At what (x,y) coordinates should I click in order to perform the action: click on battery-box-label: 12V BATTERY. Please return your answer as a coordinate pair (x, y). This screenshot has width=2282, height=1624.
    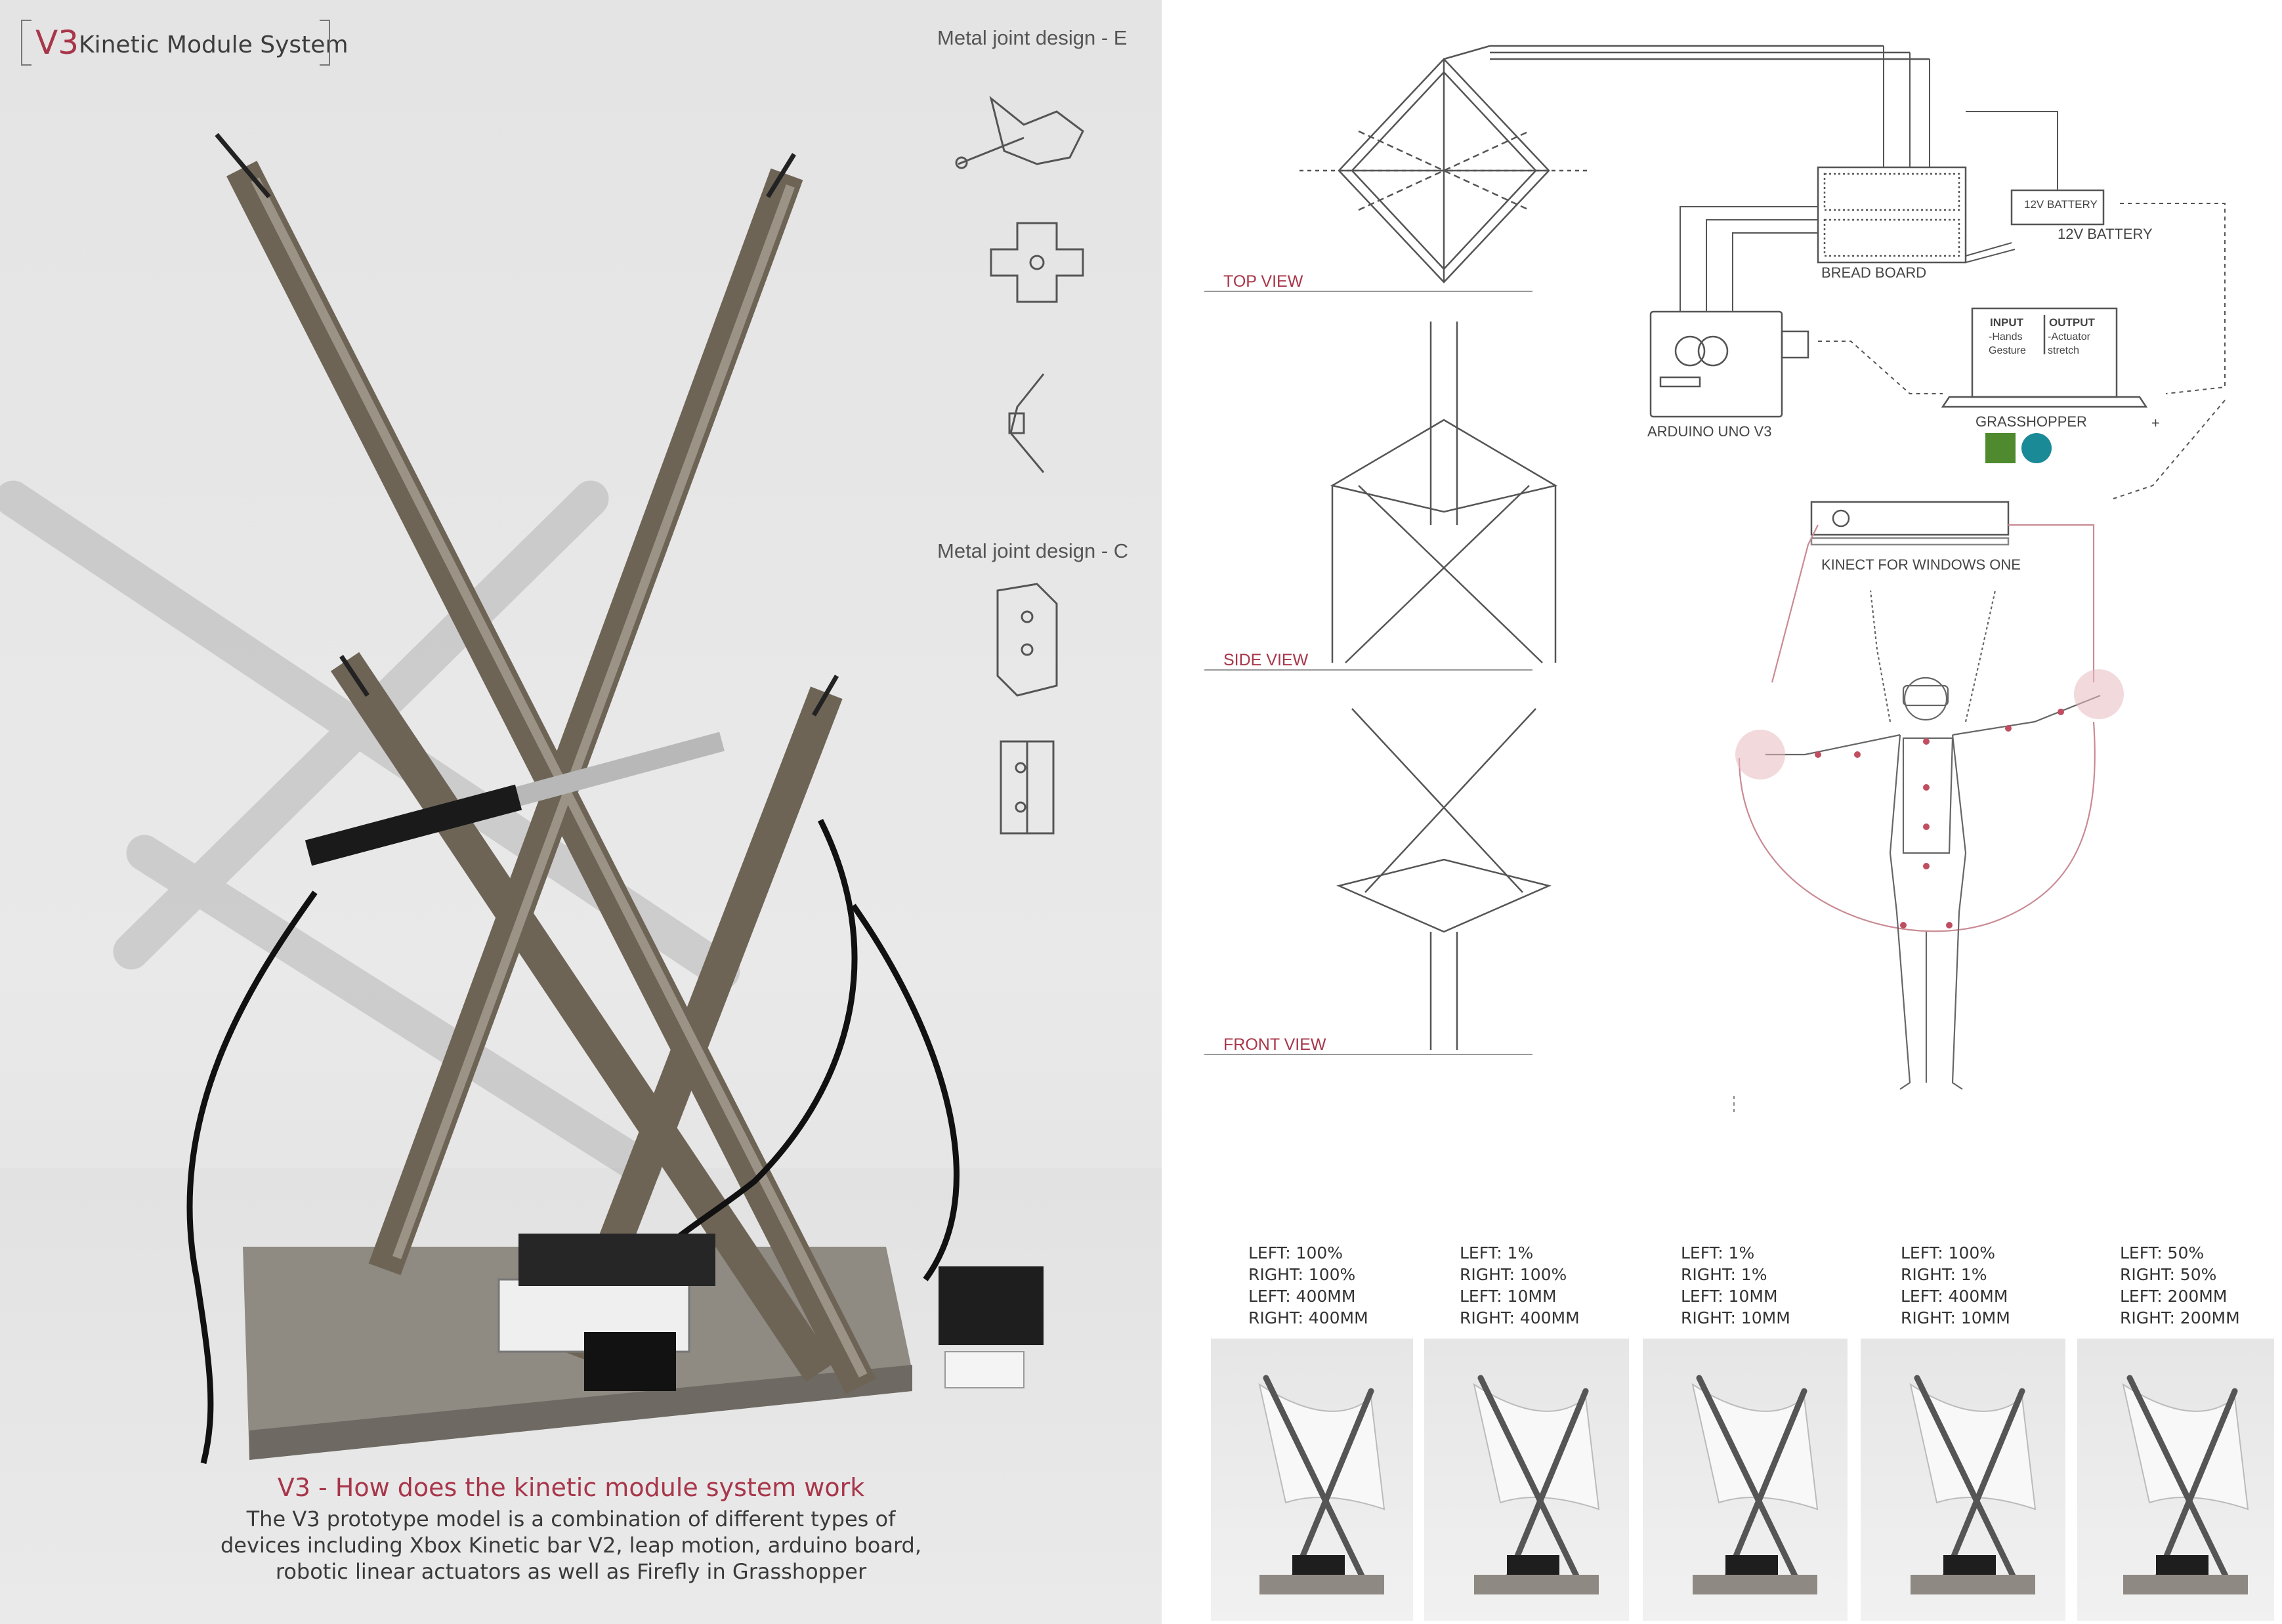
    Looking at the image, I should click on (2061, 205).